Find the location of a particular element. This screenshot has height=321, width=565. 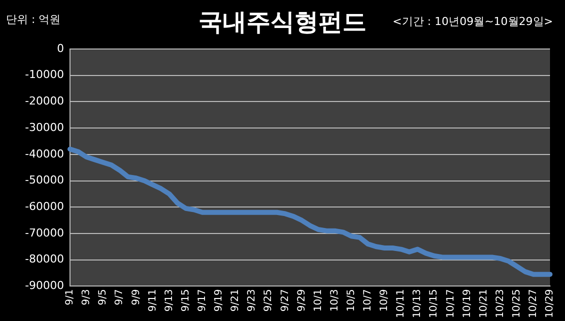

x-tick-label: 10/13 is located at coordinates (418, 303).